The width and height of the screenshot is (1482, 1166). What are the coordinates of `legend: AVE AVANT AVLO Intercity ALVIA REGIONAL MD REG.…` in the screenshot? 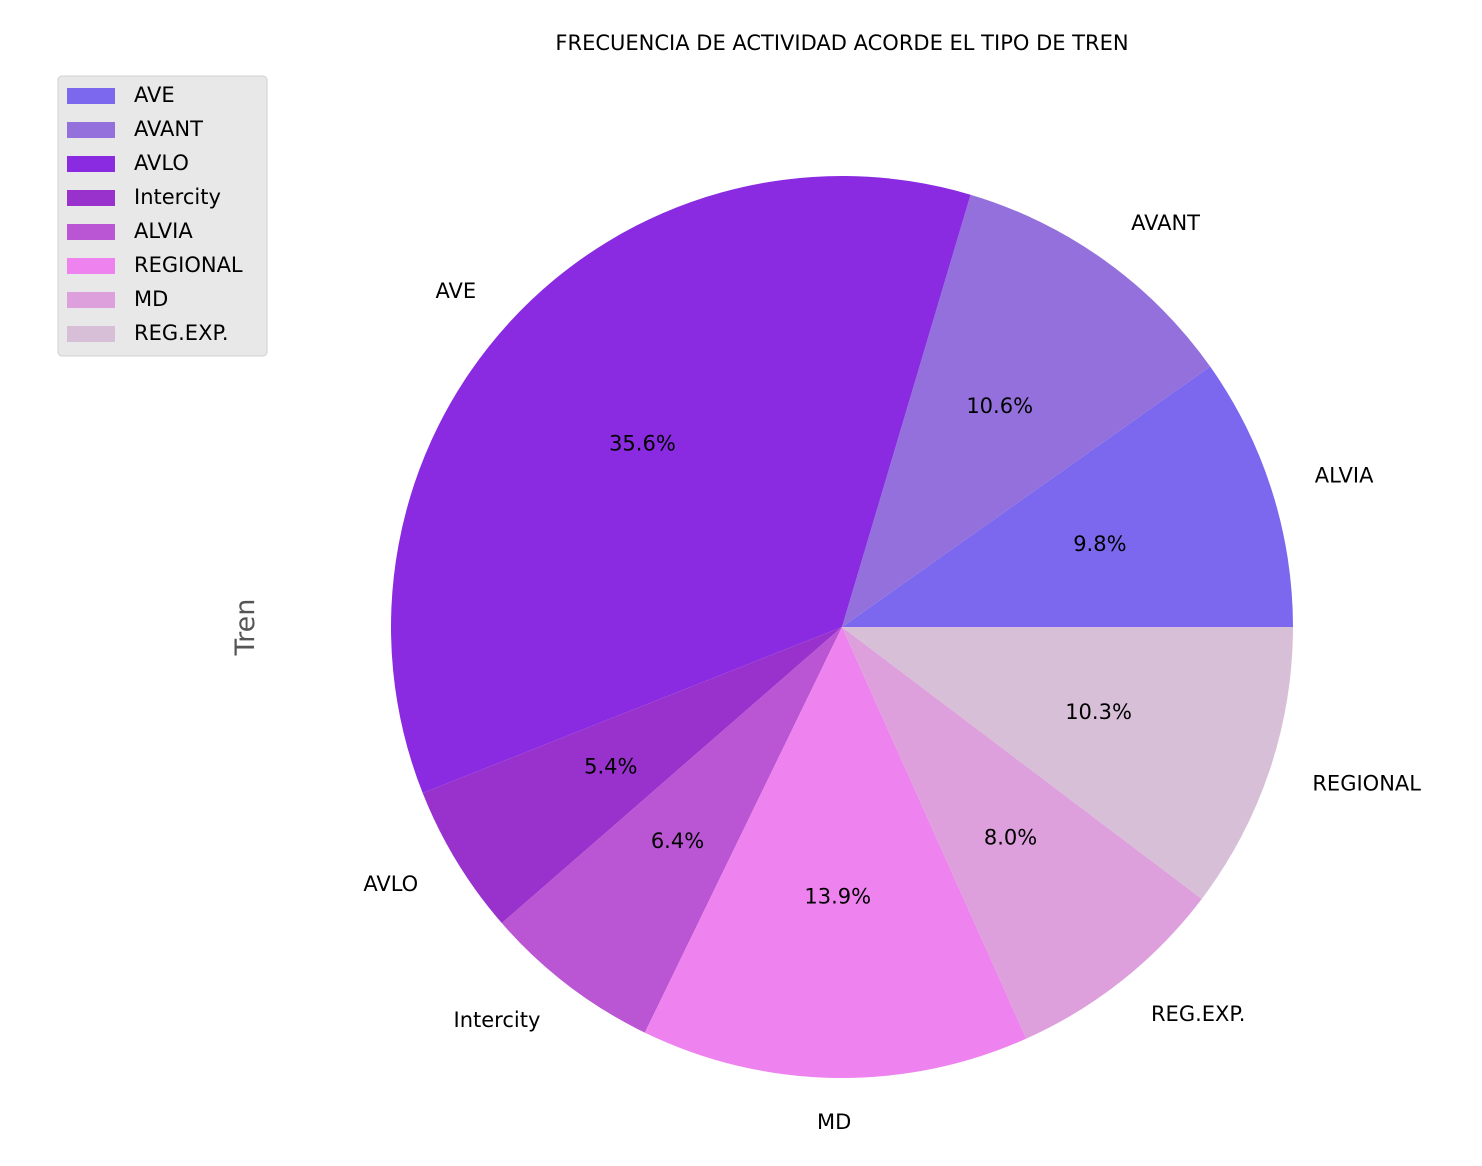 It's located at (162, 216).